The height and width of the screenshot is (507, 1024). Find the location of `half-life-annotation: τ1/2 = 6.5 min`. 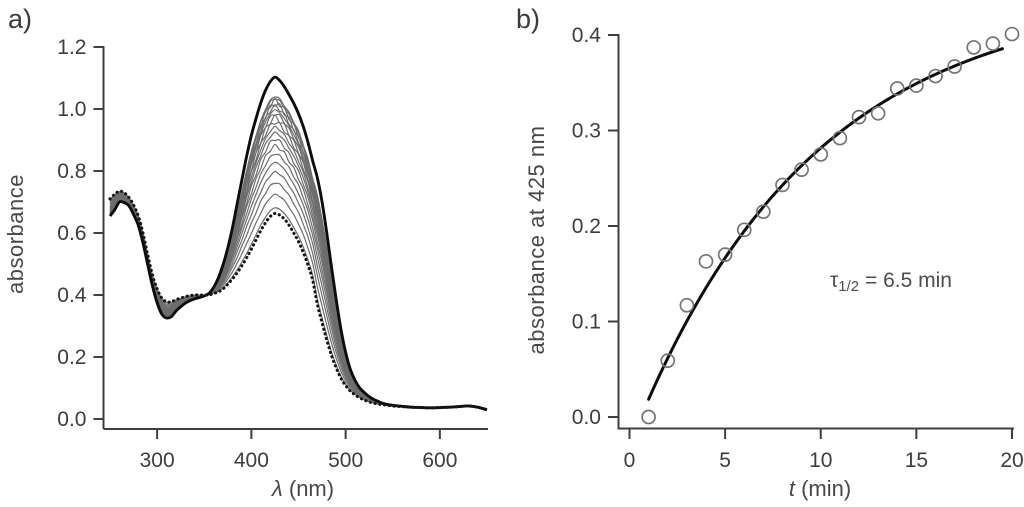

half-life-annotation: τ1/2 = 6.5 min is located at coordinates (891, 282).